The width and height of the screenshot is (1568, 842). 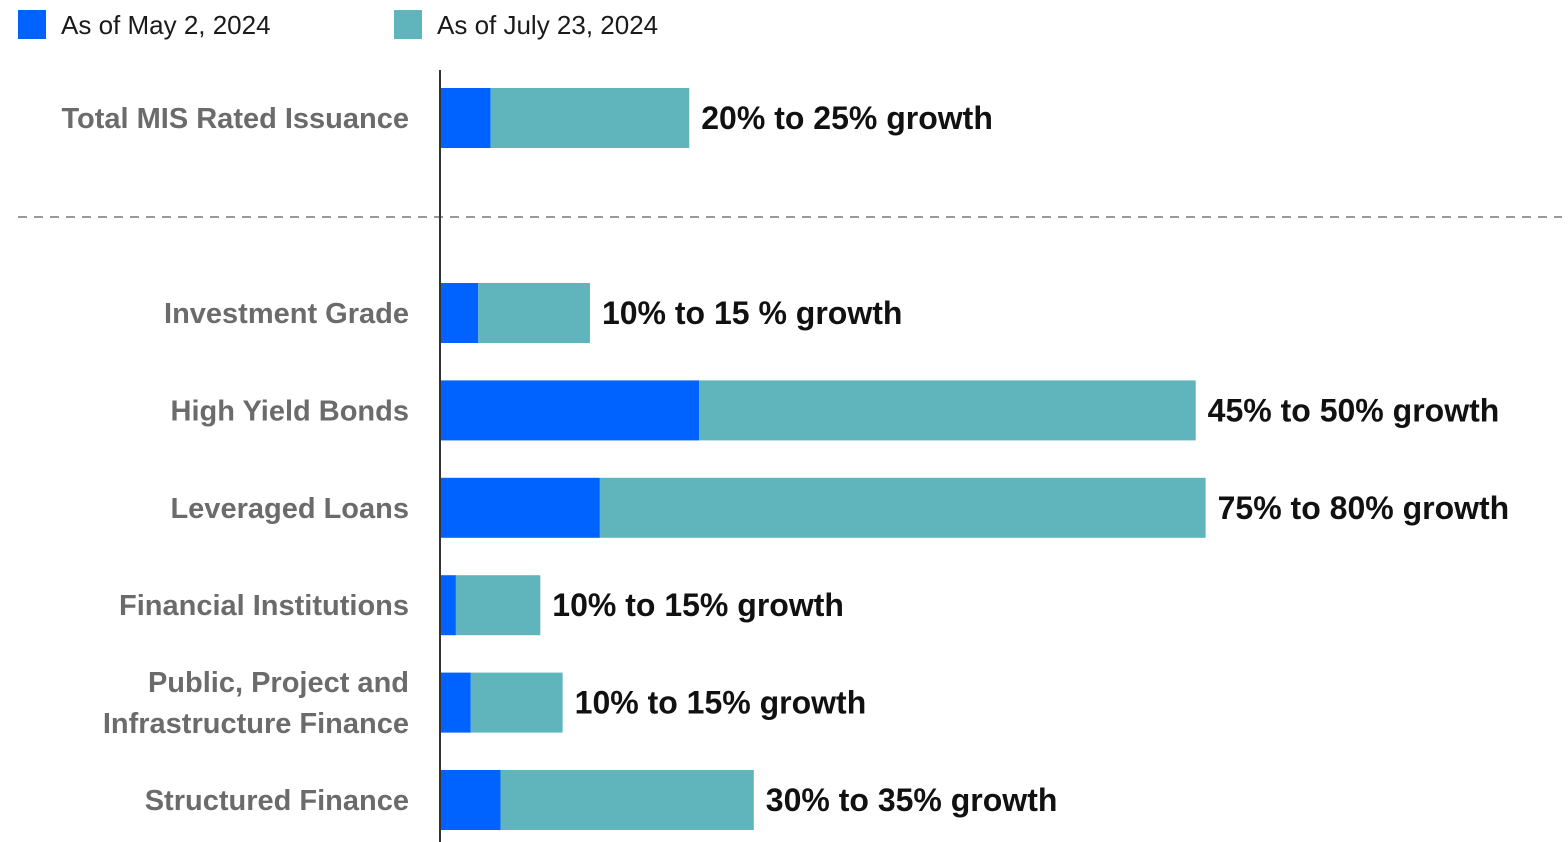 I want to click on legend-label-1: As of May 2, 2024, so click(x=166, y=25).